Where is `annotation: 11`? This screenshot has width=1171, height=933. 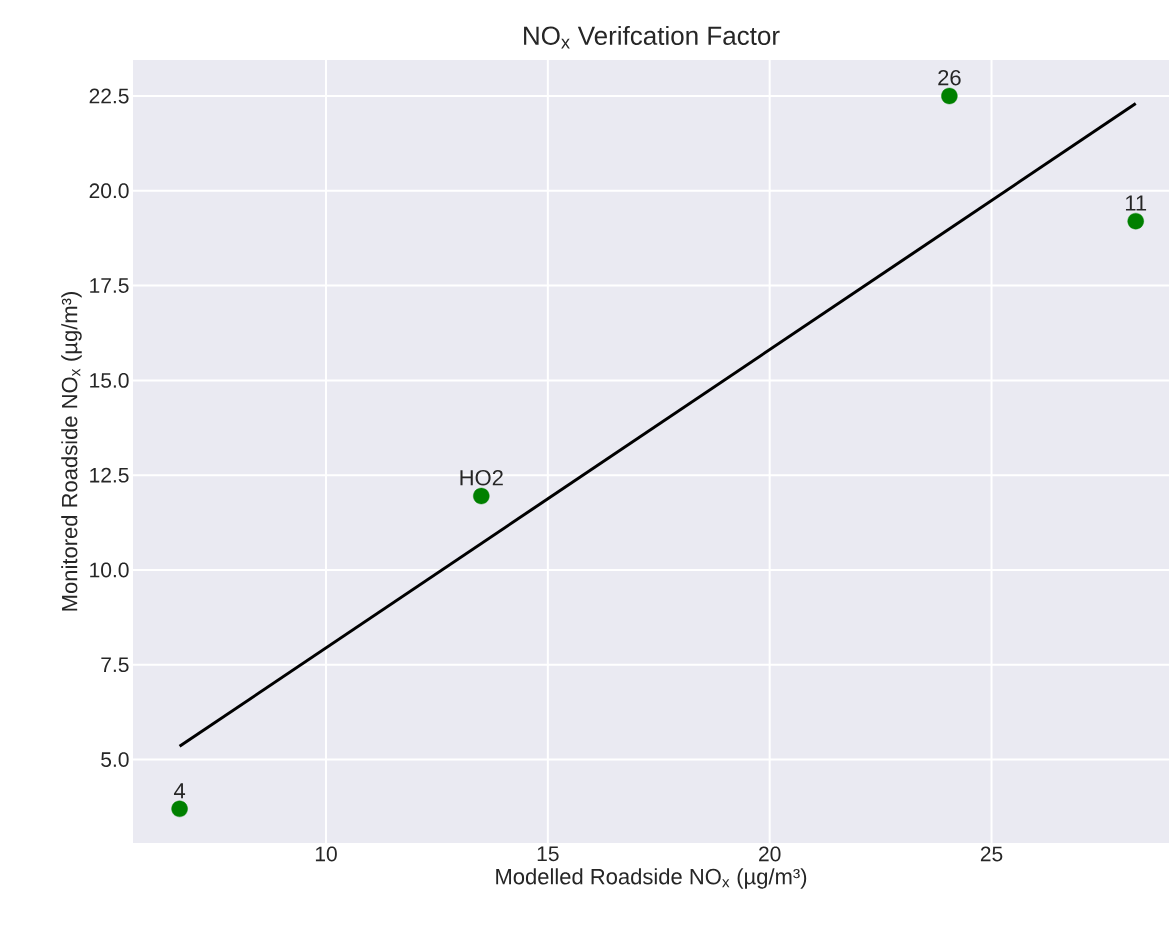 annotation: 11 is located at coordinates (1136, 203).